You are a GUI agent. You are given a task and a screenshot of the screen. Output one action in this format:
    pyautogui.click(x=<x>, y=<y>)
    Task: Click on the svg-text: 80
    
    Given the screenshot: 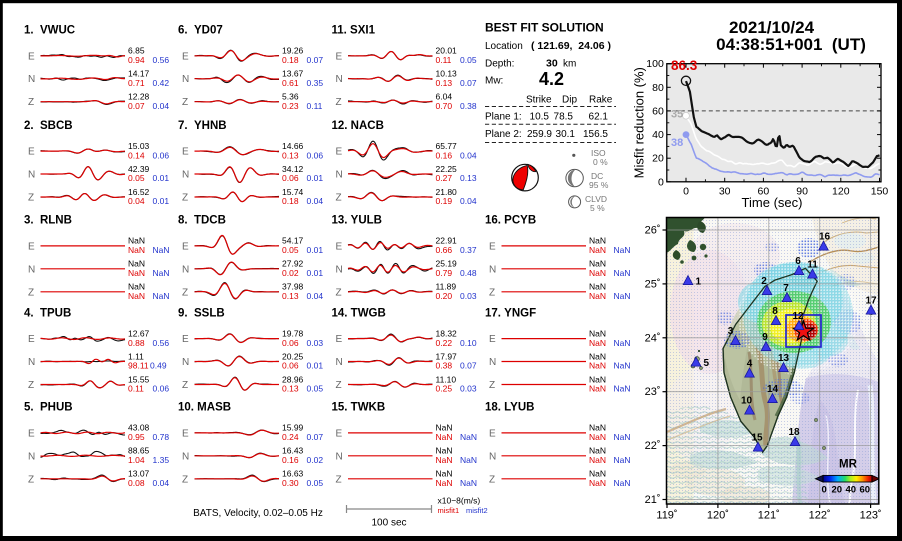 What is the action you would take?
    pyautogui.click(x=658, y=88)
    